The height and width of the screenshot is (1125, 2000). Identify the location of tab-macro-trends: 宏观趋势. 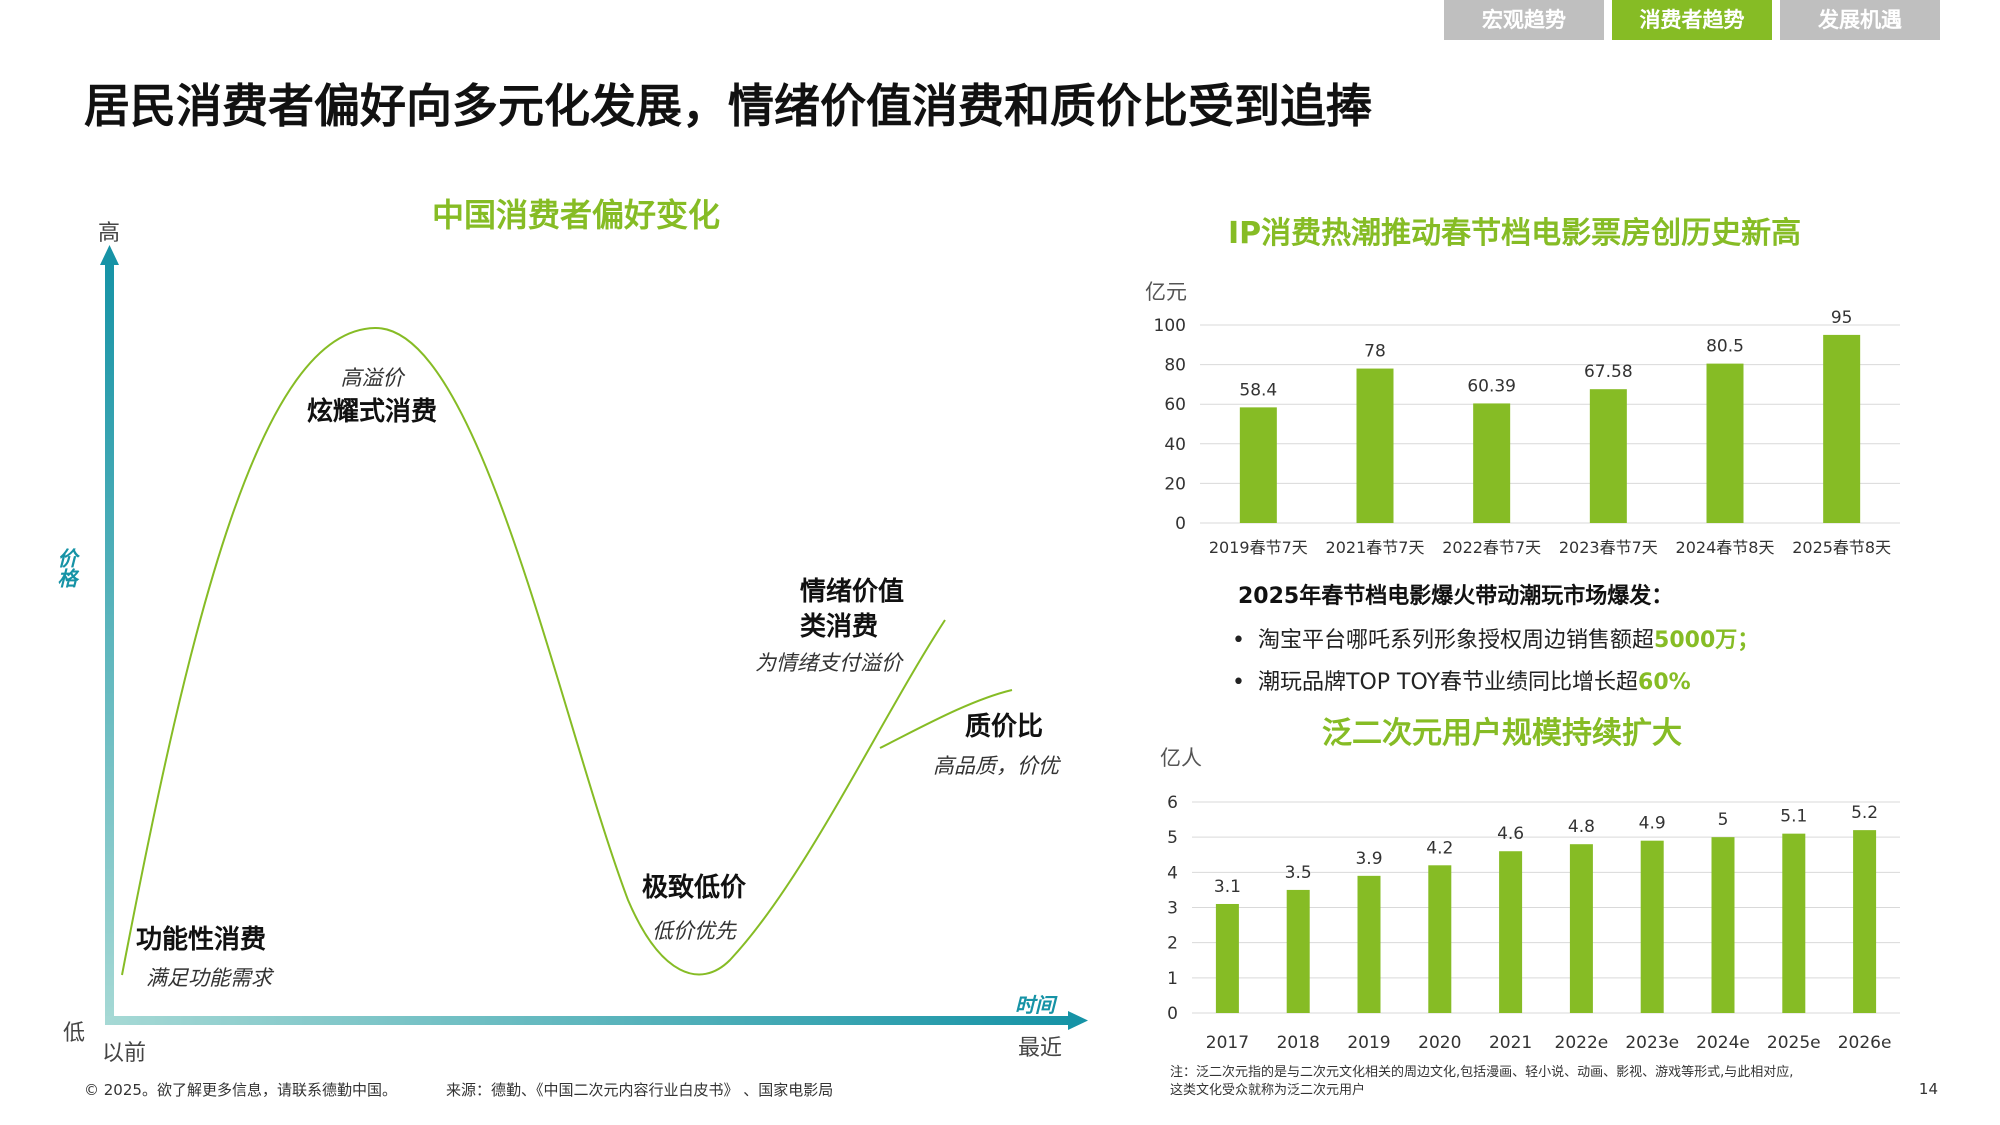
(1524, 20).